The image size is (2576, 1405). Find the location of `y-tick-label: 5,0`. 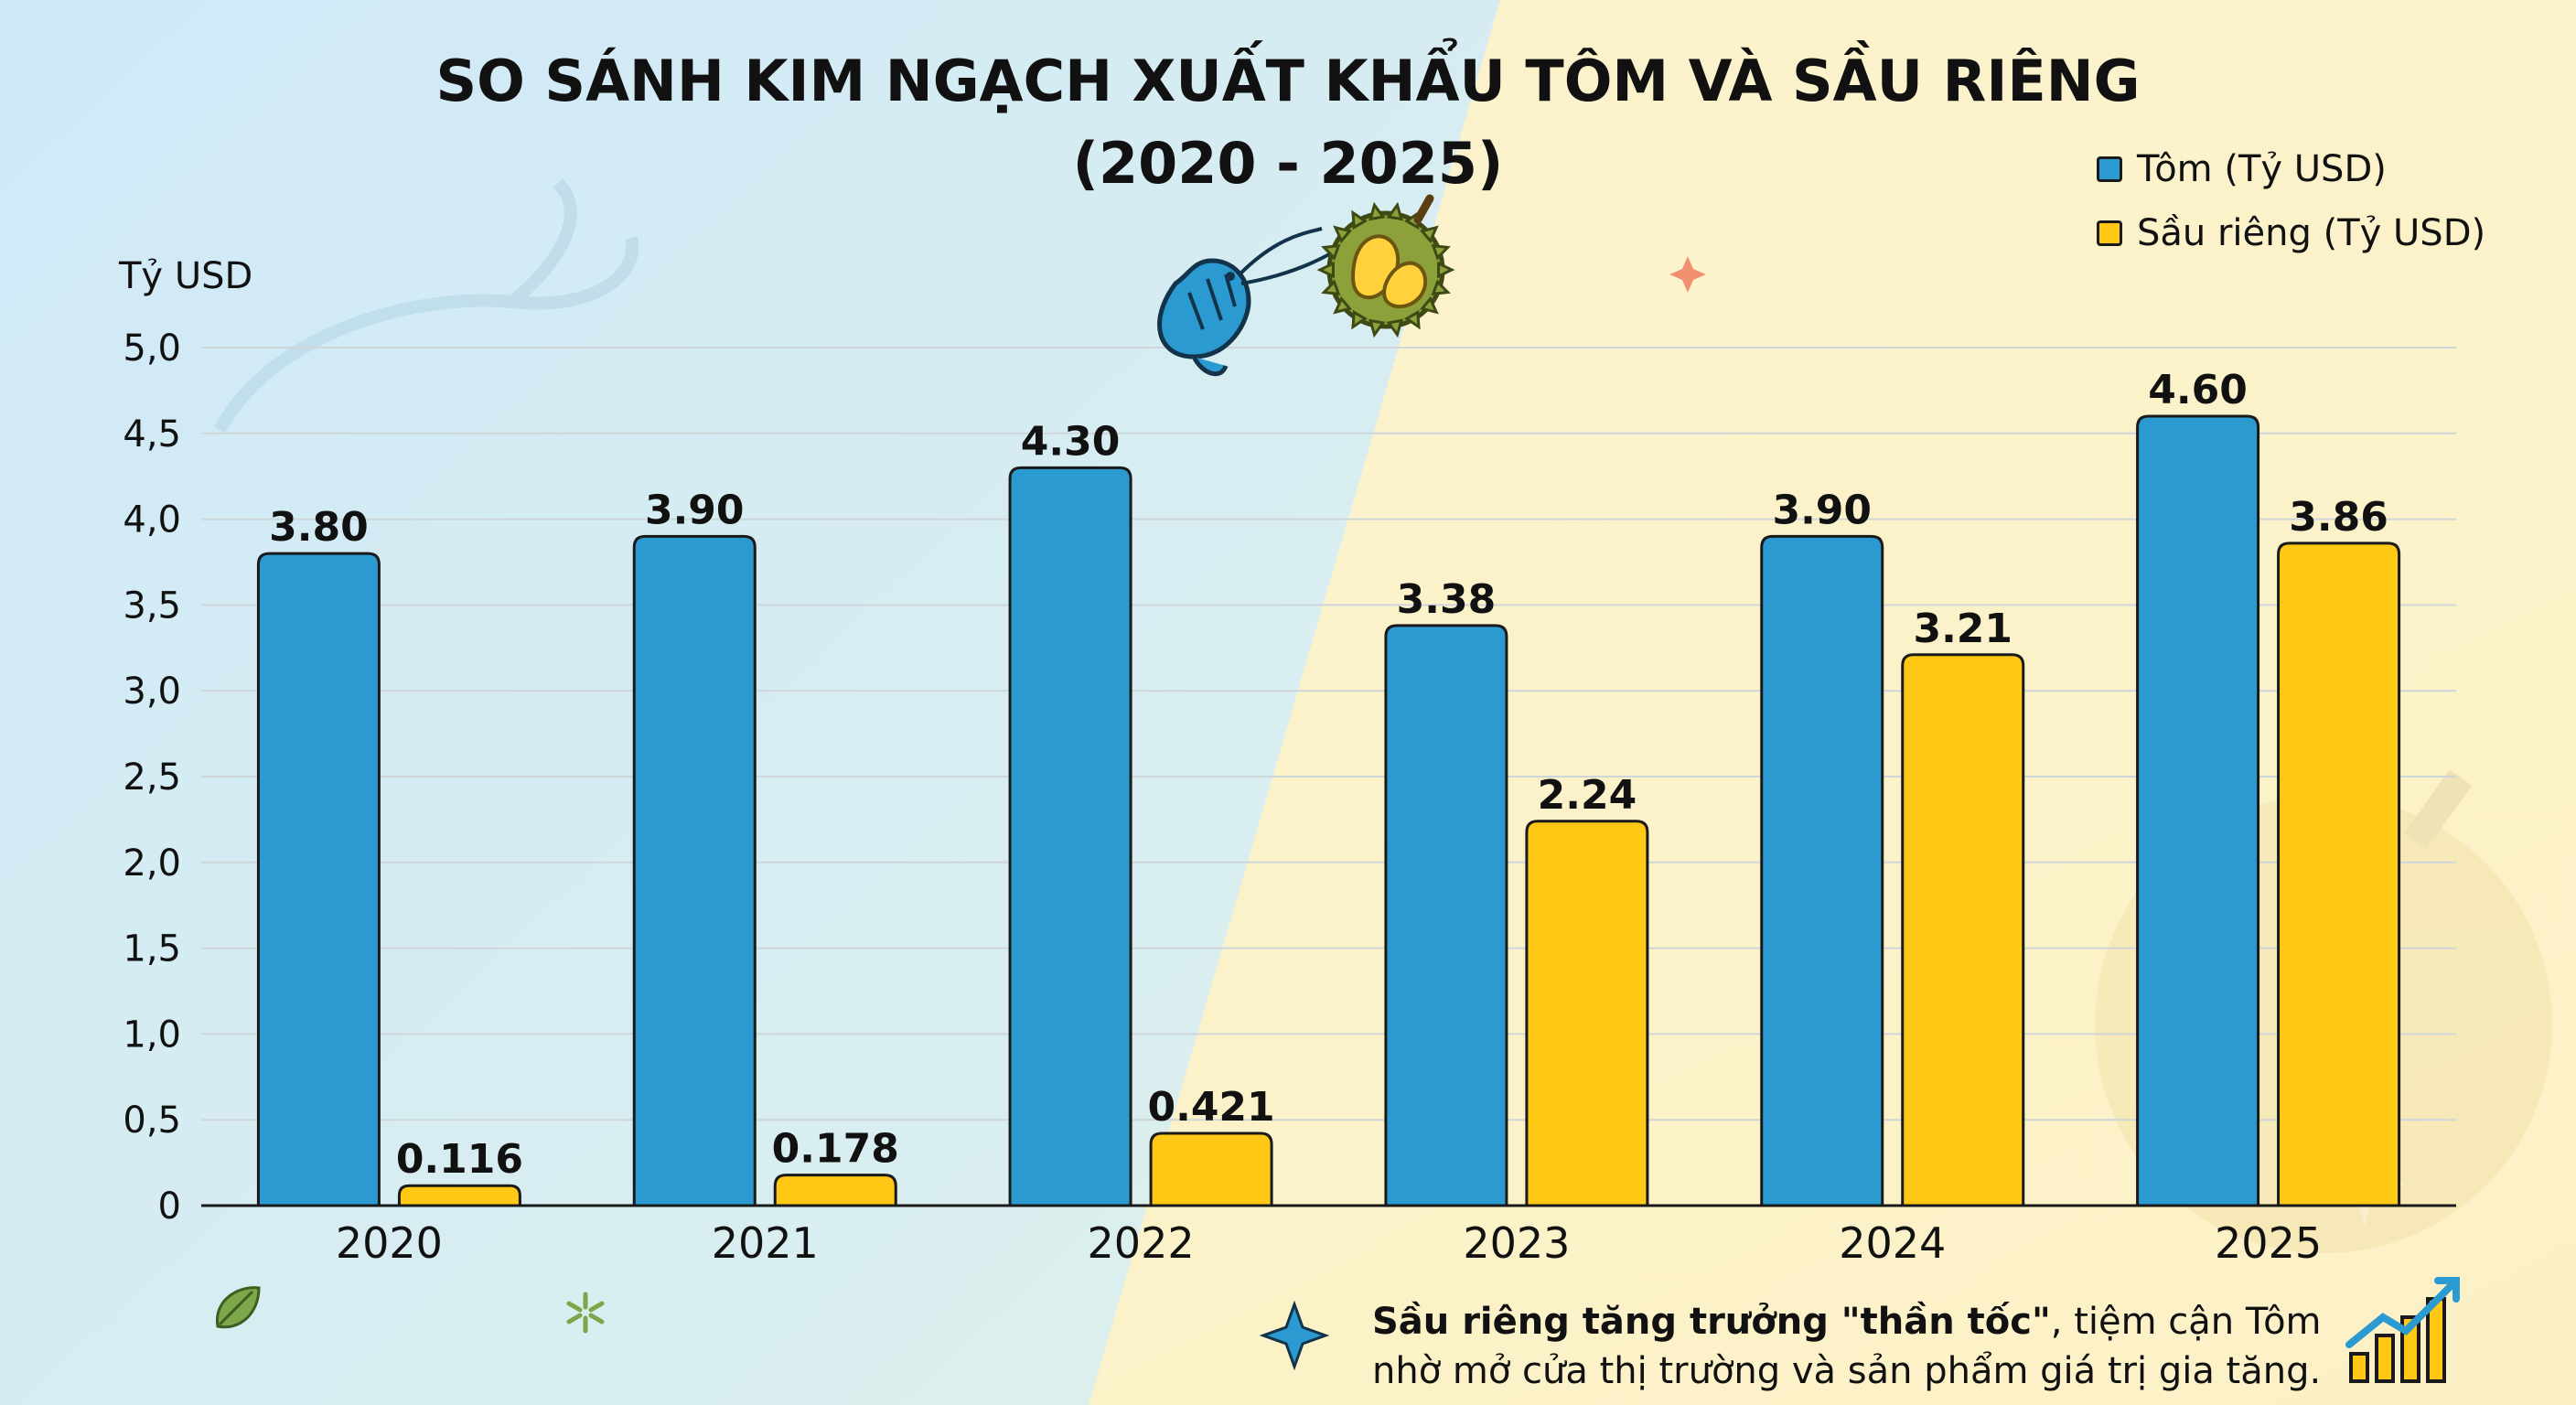

y-tick-label: 5,0 is located at coordinates (152, 348).